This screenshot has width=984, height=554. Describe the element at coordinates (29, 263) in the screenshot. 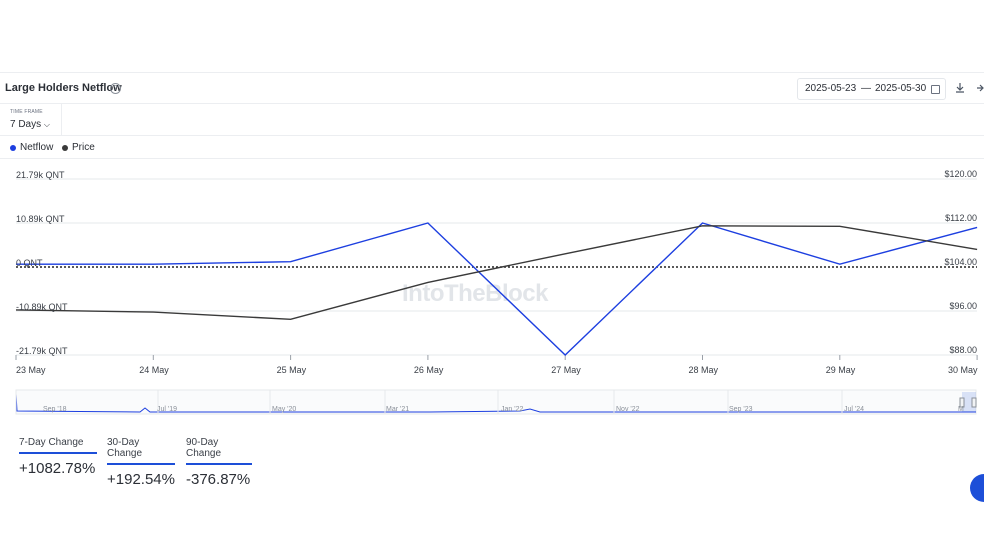

I see `y-tick-label-left: 0 QNT` at that location.